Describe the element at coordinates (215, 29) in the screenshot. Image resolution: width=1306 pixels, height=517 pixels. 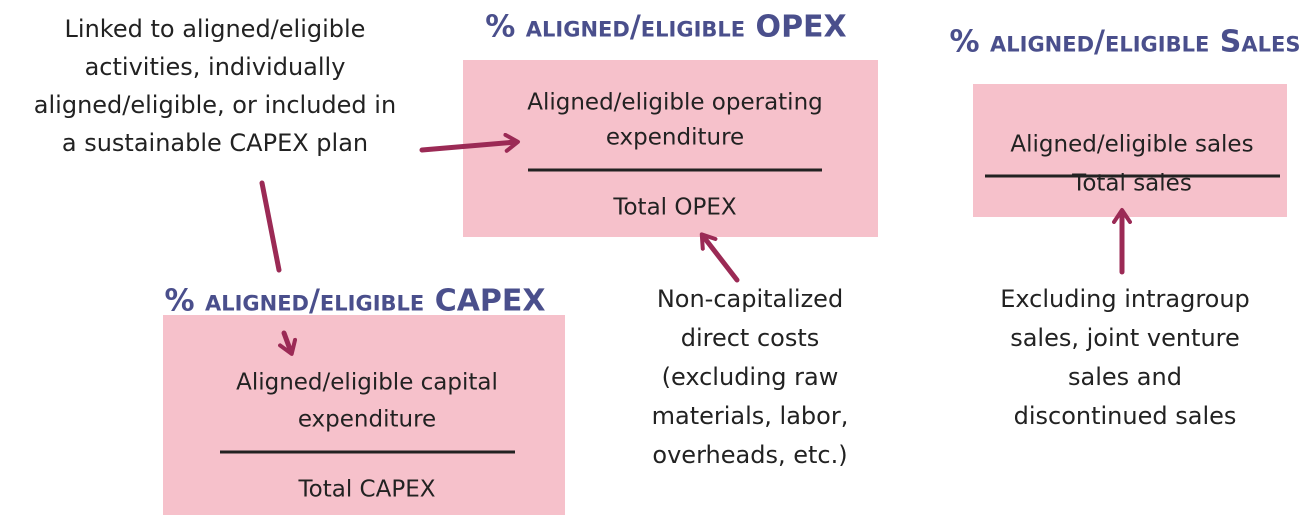
I see `note-line: Linked to aligned/eligible` at that location.